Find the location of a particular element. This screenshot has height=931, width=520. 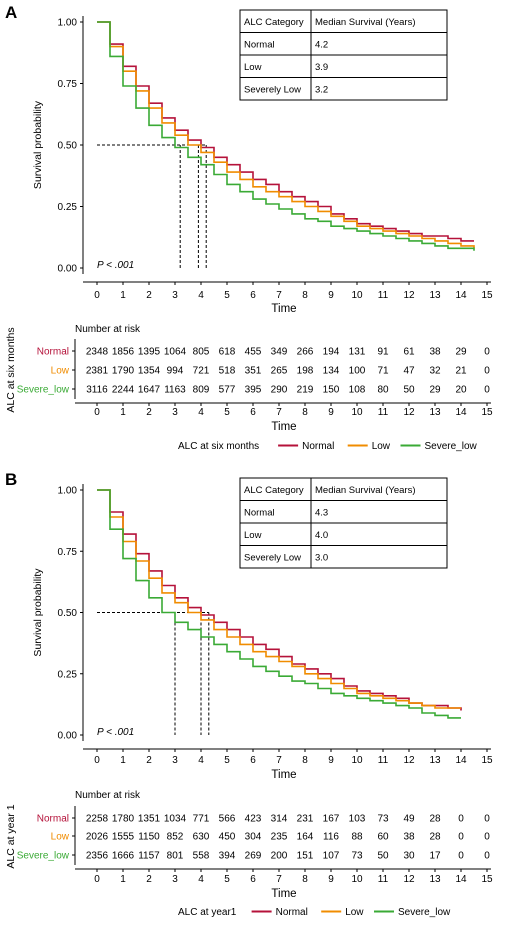

panel-b-median-table-cell: Severely Low is located at coordinates (272, 558).